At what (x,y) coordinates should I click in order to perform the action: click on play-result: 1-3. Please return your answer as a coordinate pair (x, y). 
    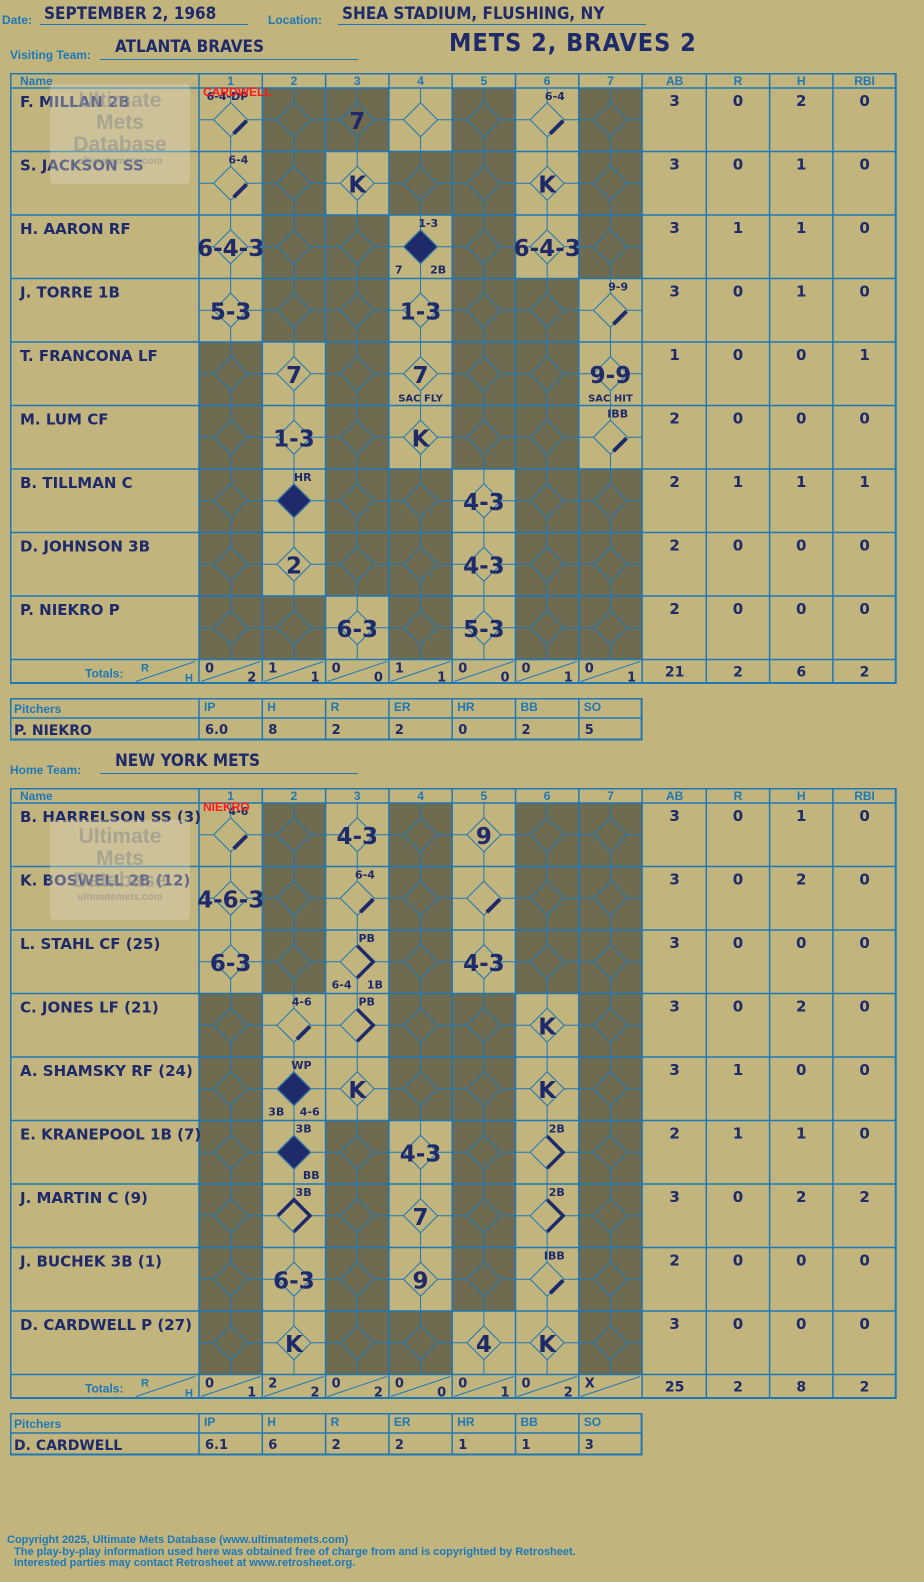
    Looking at the image, I should click on (294, 439).